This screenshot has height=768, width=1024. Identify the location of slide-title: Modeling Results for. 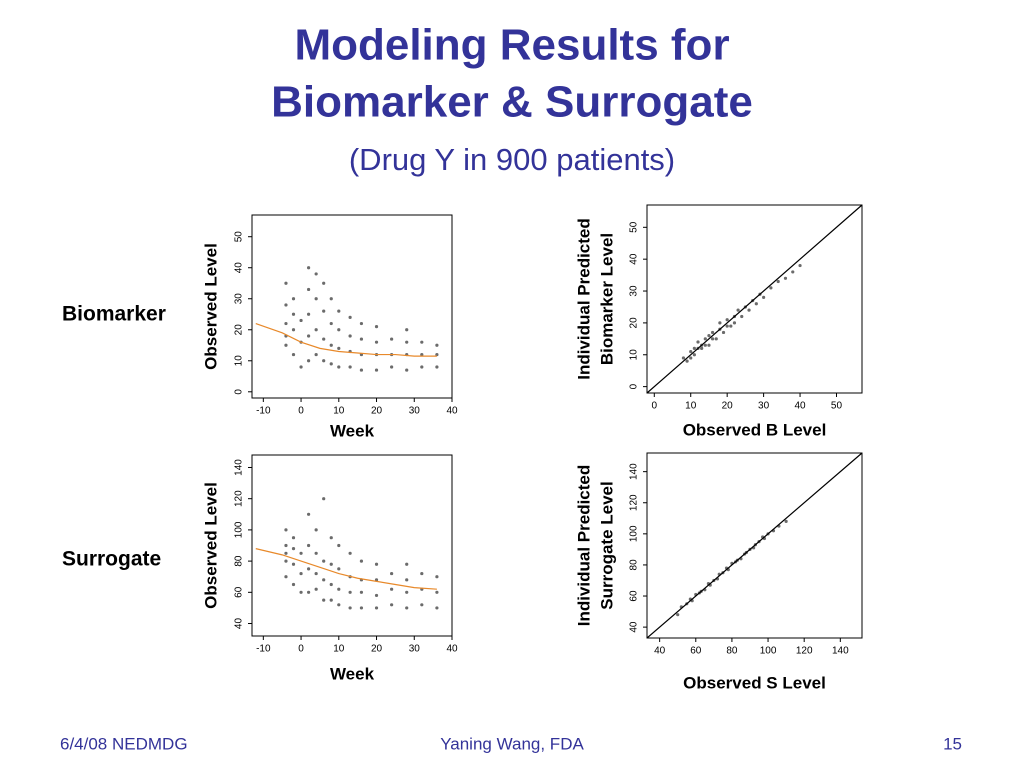
(511, 45).